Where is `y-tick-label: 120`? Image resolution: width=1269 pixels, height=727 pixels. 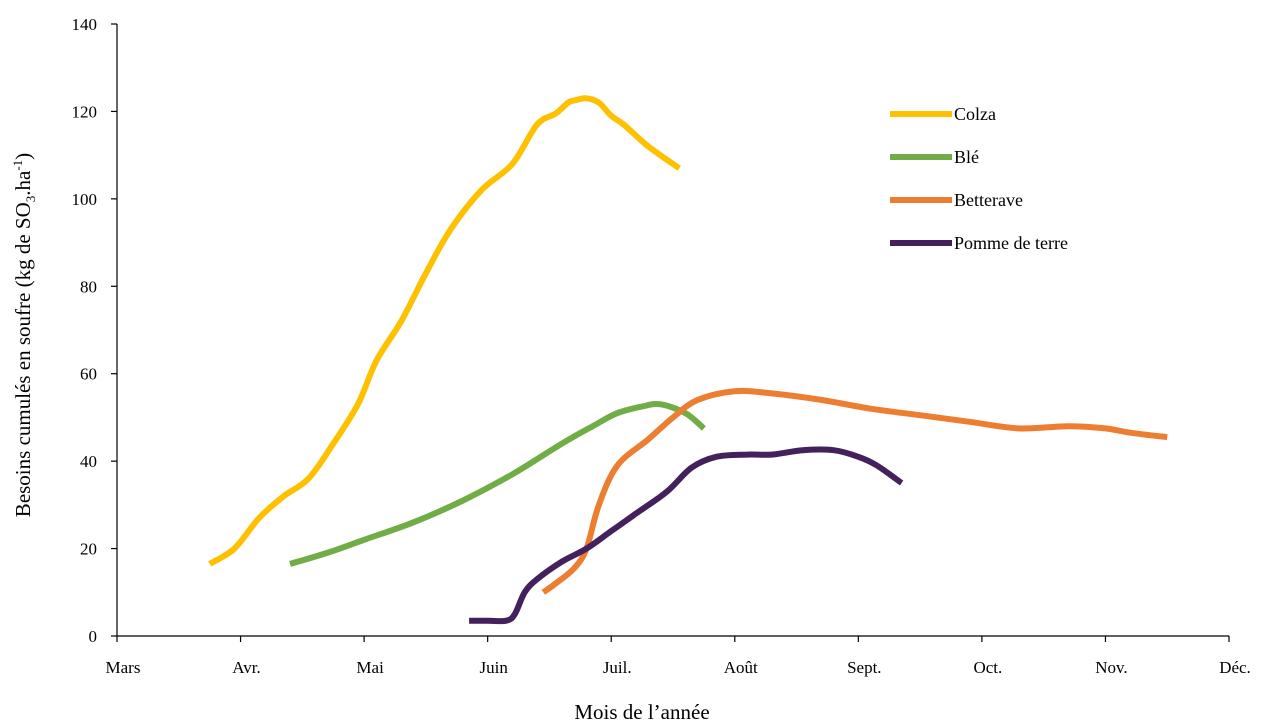
y-tick-label: 120 is located at coordinates (85, 111).